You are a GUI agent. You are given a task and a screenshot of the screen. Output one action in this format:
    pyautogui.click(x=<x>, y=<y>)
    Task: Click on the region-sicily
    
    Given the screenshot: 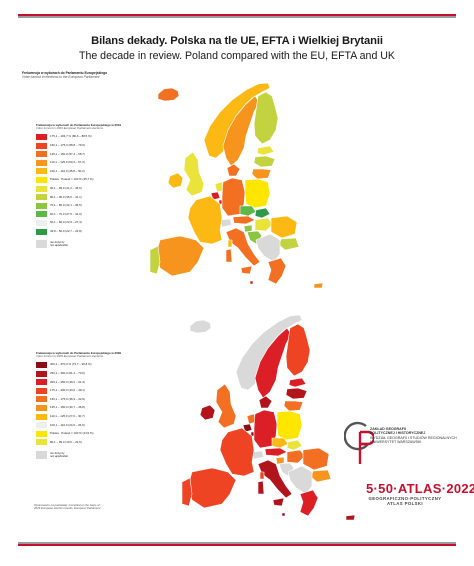 What is the action you would take?
    pyautogui.click(x=246, y=270)
    